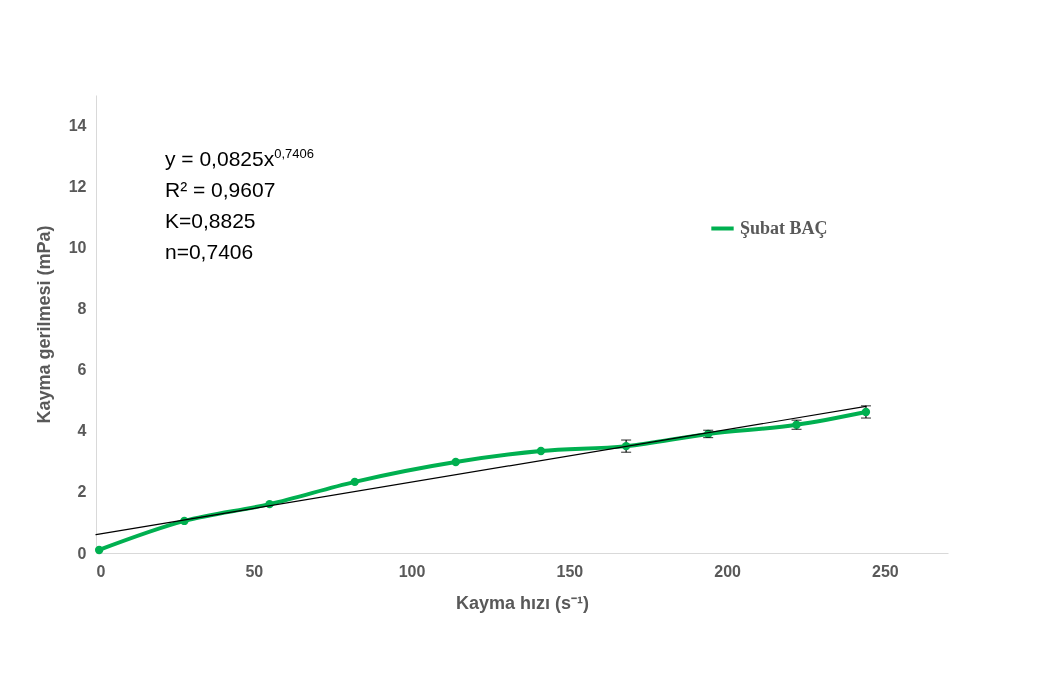  What do you see at coordinates (43, 324) in the screenshot?
I see `y-axis-title: Kayma gerilmesi (mPa)` at bounding box center [43, 324].